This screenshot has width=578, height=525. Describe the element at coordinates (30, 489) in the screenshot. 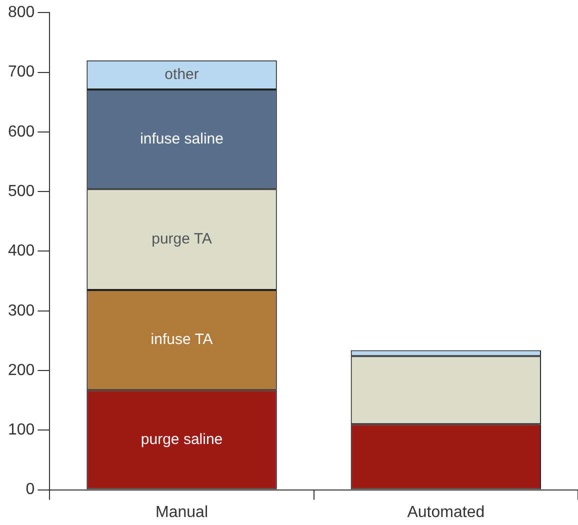

I see `y-tick-label: 0` at that location.